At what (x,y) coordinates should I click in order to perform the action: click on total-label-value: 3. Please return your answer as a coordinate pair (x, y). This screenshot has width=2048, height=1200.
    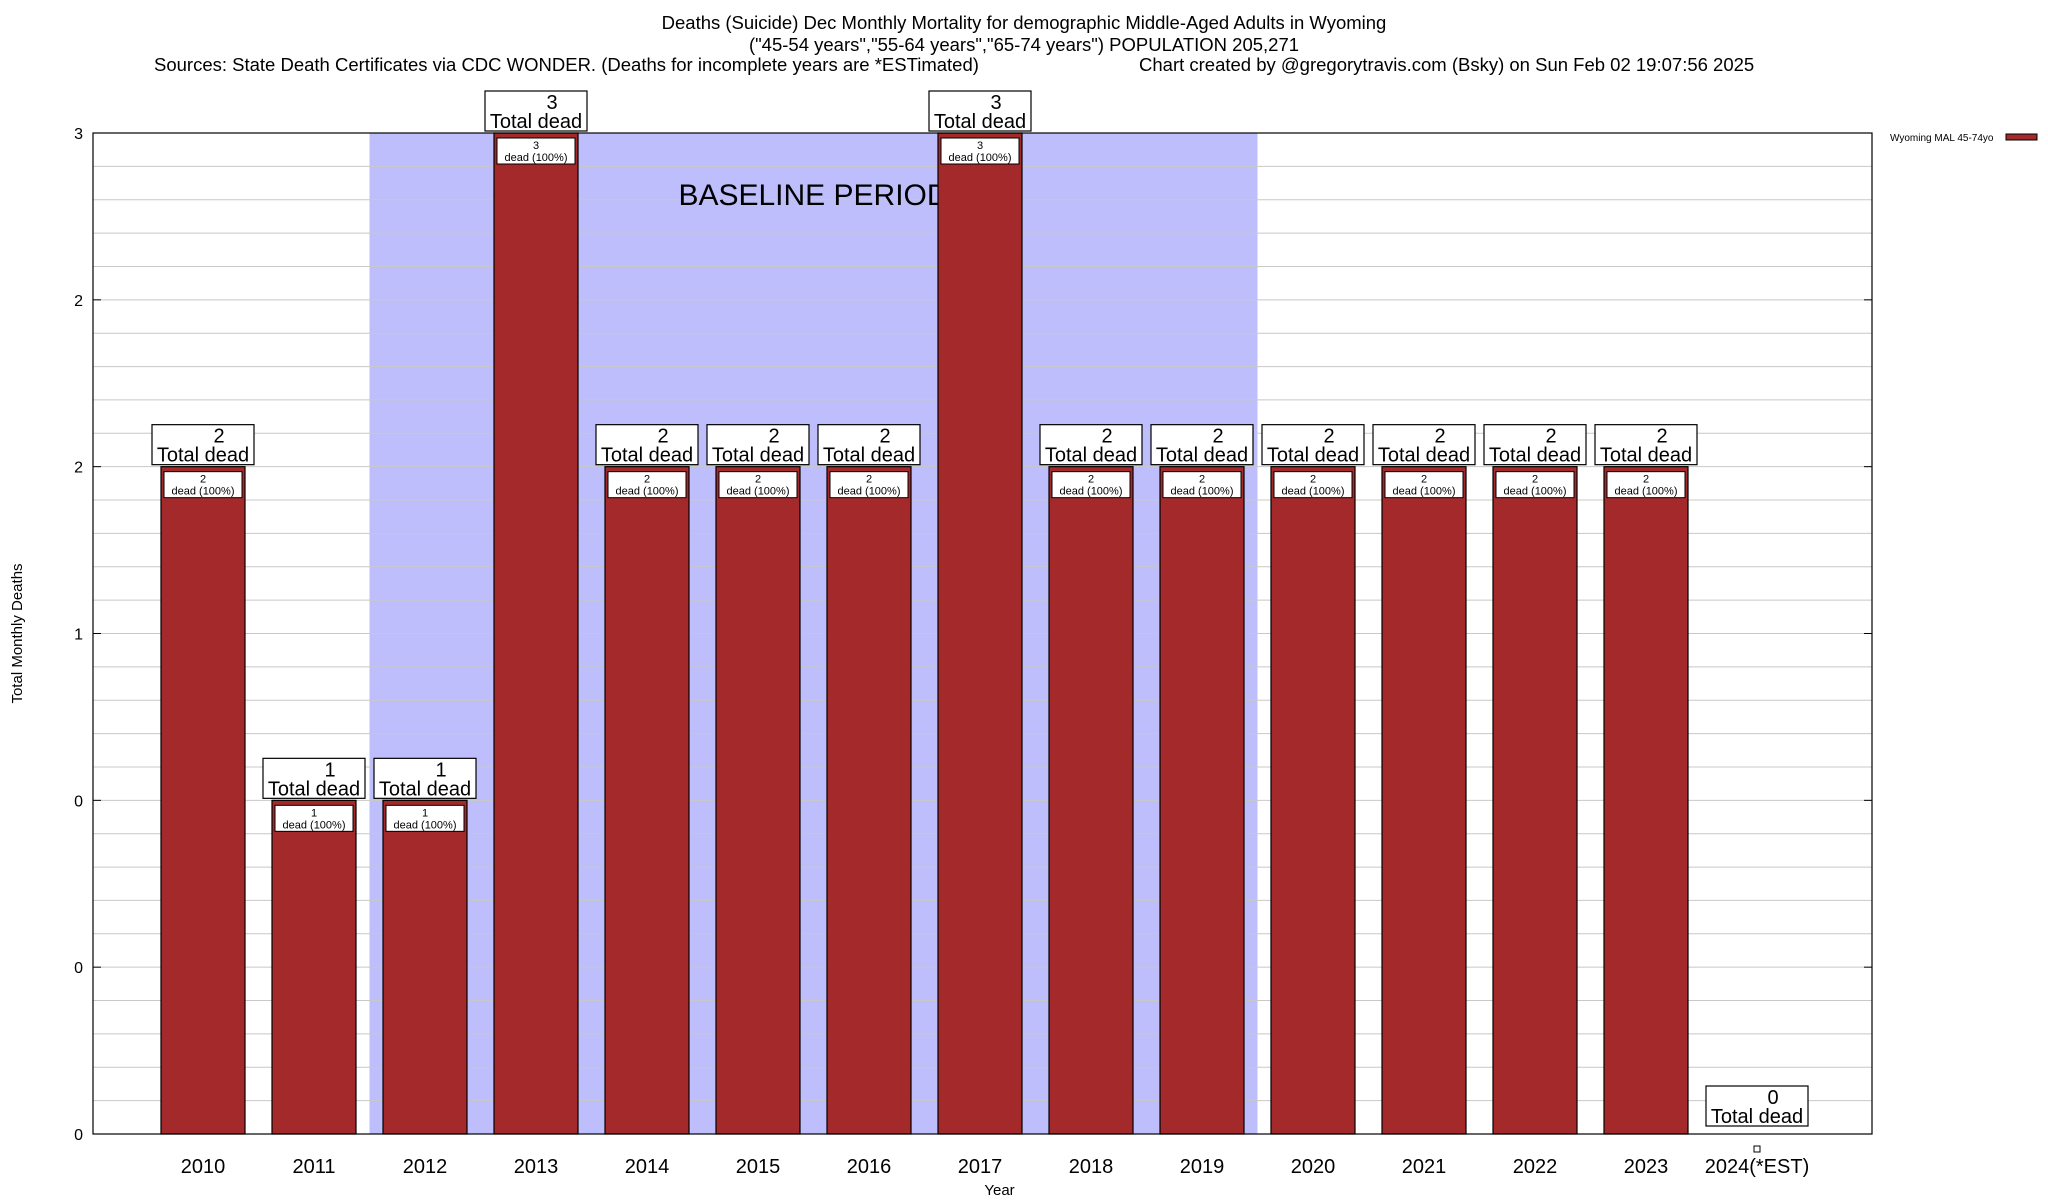
    Looking at the image, I should click on (551, 103).